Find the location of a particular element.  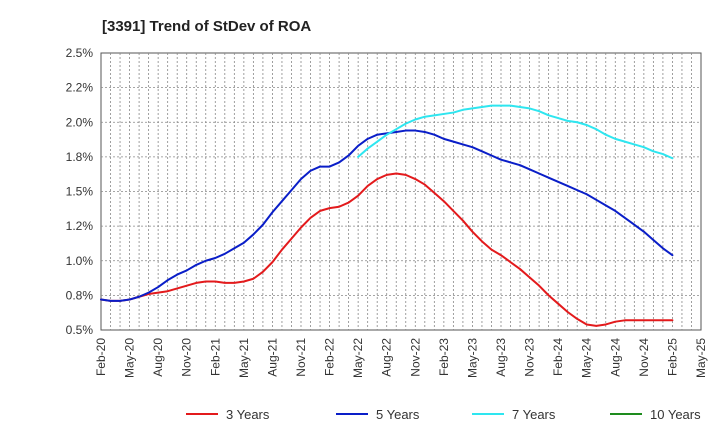

x-tick-label: Feb-23 is located at coordinates (444, 357).